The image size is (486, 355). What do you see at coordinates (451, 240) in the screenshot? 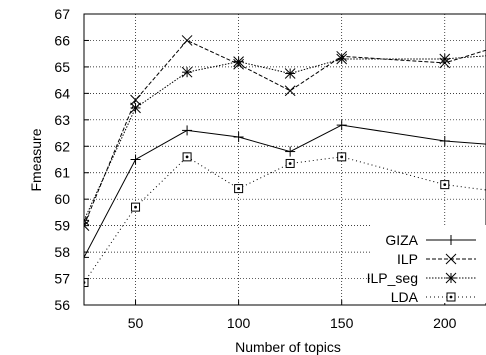
I see `legend-marker-giza` at bounding box center [451, 240].